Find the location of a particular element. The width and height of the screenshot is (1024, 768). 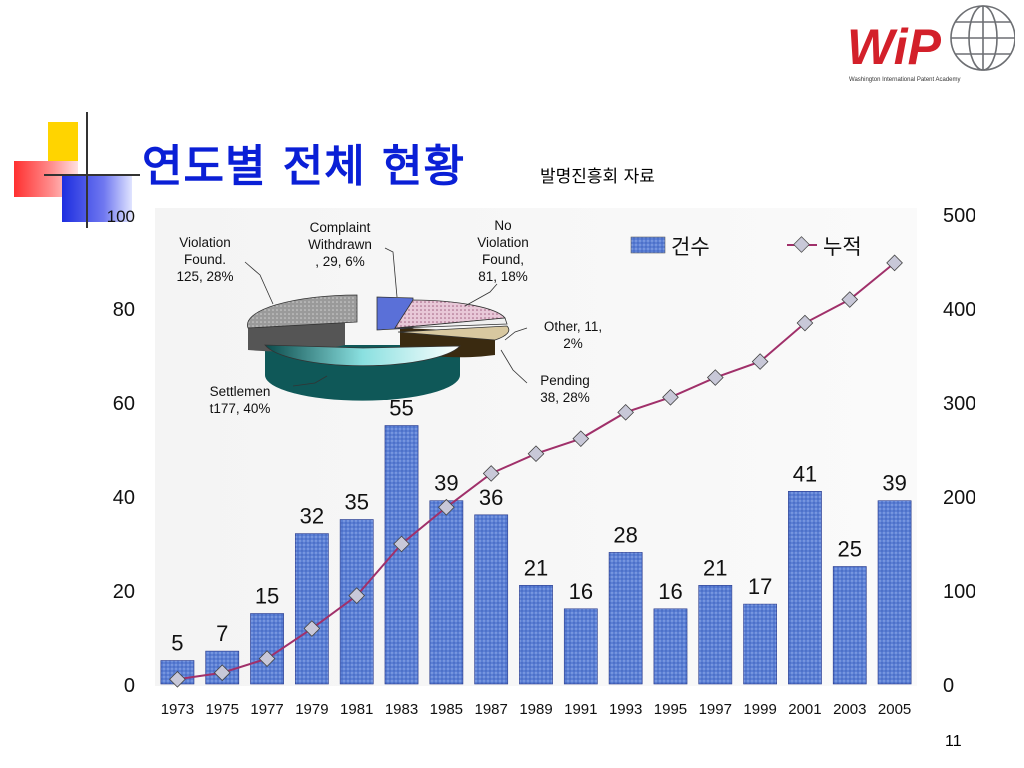

globe-icon is located at coordinates (982, 38).